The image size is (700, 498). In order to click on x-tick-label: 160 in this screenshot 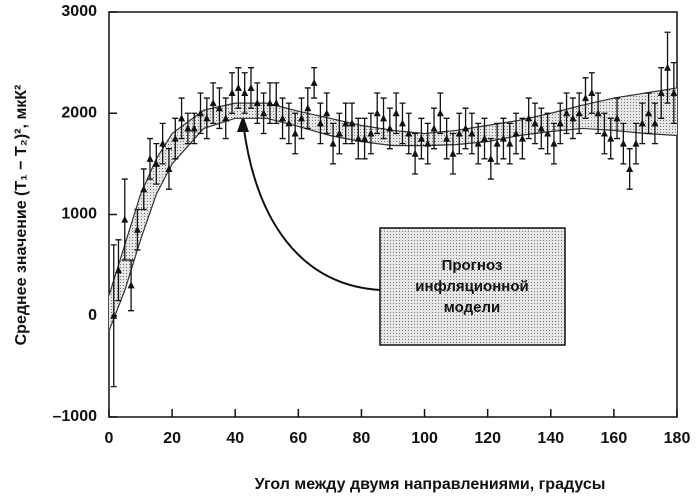, I will do `click(614, 438)`.